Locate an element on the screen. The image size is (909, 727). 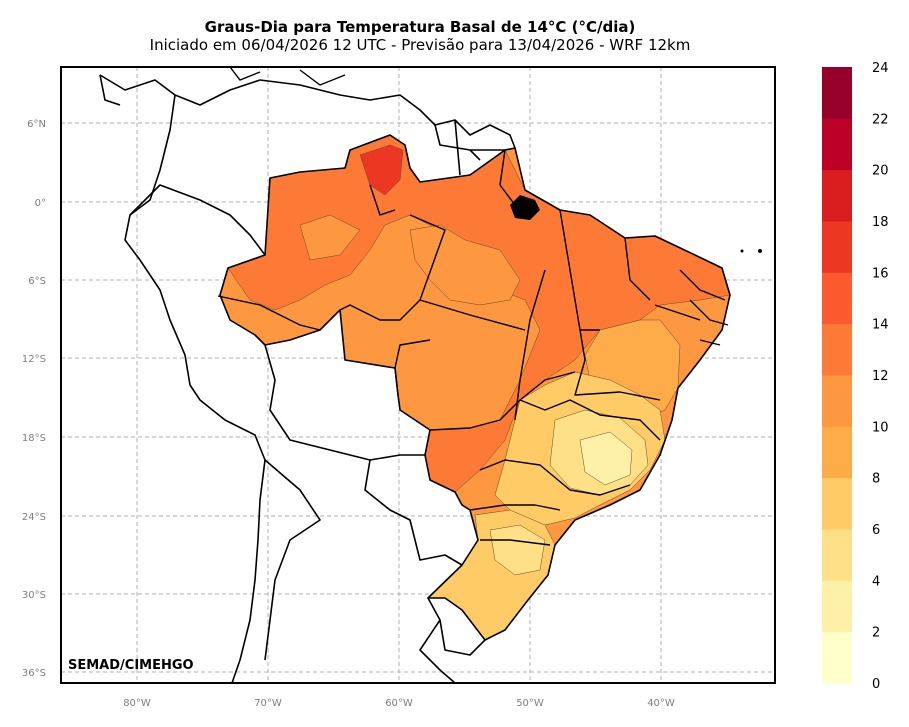
latitude-labels: 6°N 0° 6°S 12°S 18°S 24°S 30°S 36°S is located at coordinates (34, 399).